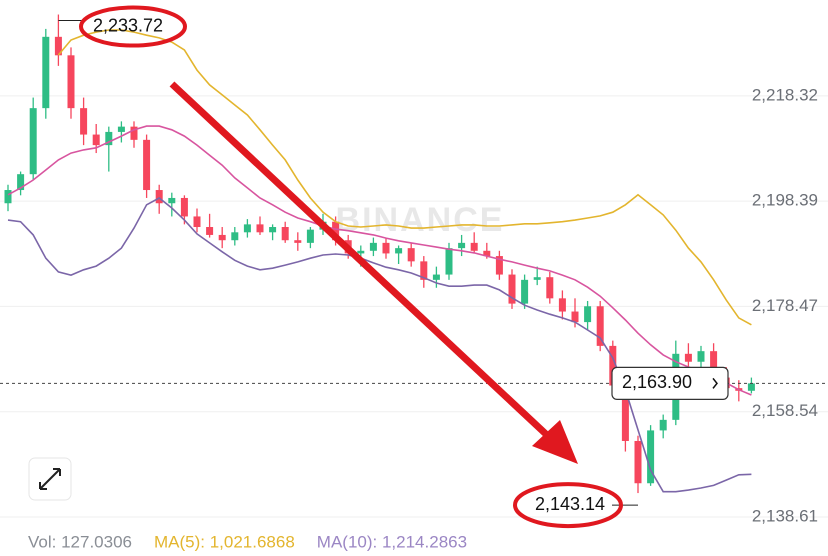 This screenshot has height=556, width=828. Describe the element at coordinates (785, 200) in the screenshot. I see `y-tick-label: 2,198.39` at that location.